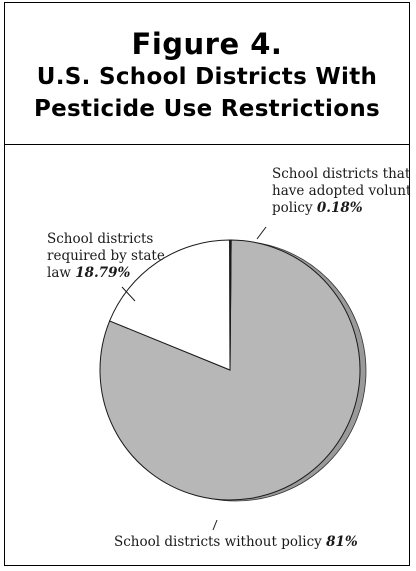 Image resolution: width=416 pixels, height=571 pixels. Describe the element at coordinates (207, 109) in the screenshot. I see `chart-title-line-2: Pesticide Use Restrictions` at that location.